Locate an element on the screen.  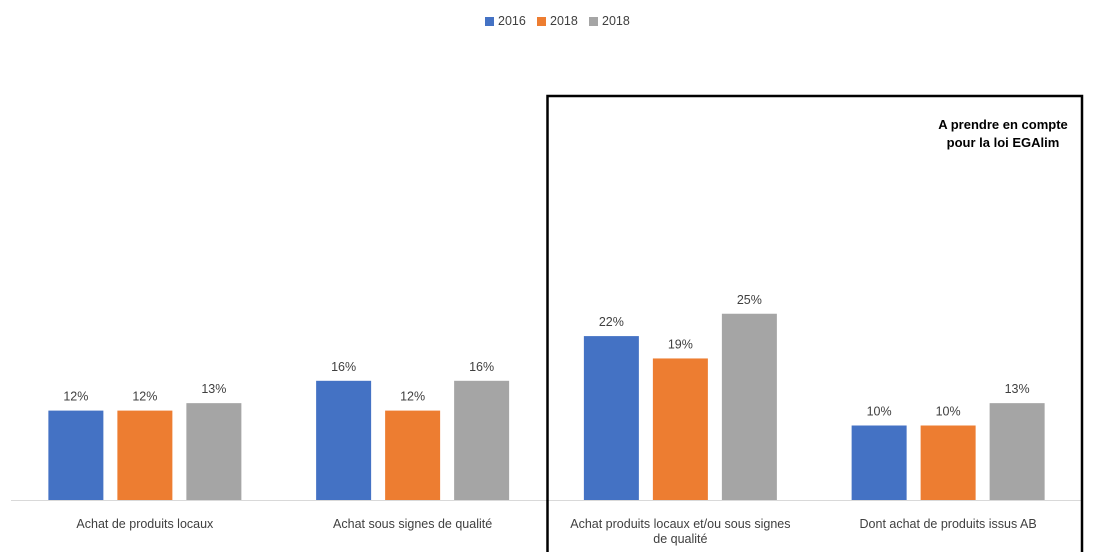
data-label-1-series-2: 12% is located at coordinates (144, 397).